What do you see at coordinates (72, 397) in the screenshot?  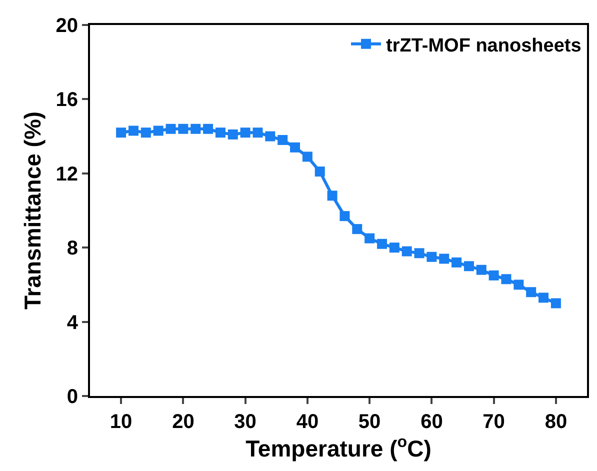 I see `y-tick-label: 0` at bounding box center [72, 397].